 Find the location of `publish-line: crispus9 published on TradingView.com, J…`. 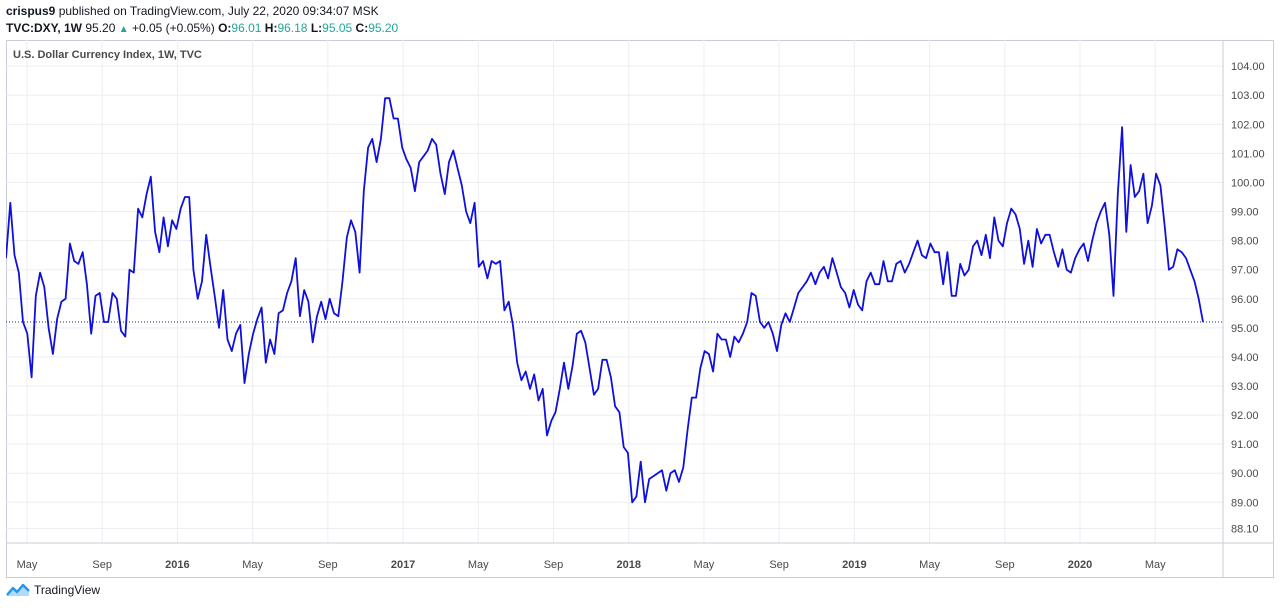

publish-line: crispus9 published on TradingView.com, J… is located at coordinates (202, 11).